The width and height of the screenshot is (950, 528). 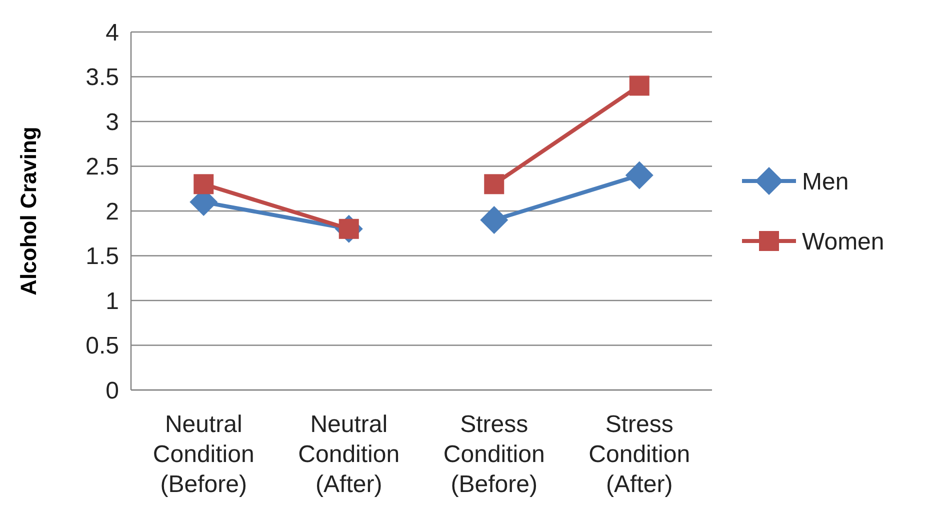 I want to click on y-tick-label: 1.5, so click(x=102, y=256).